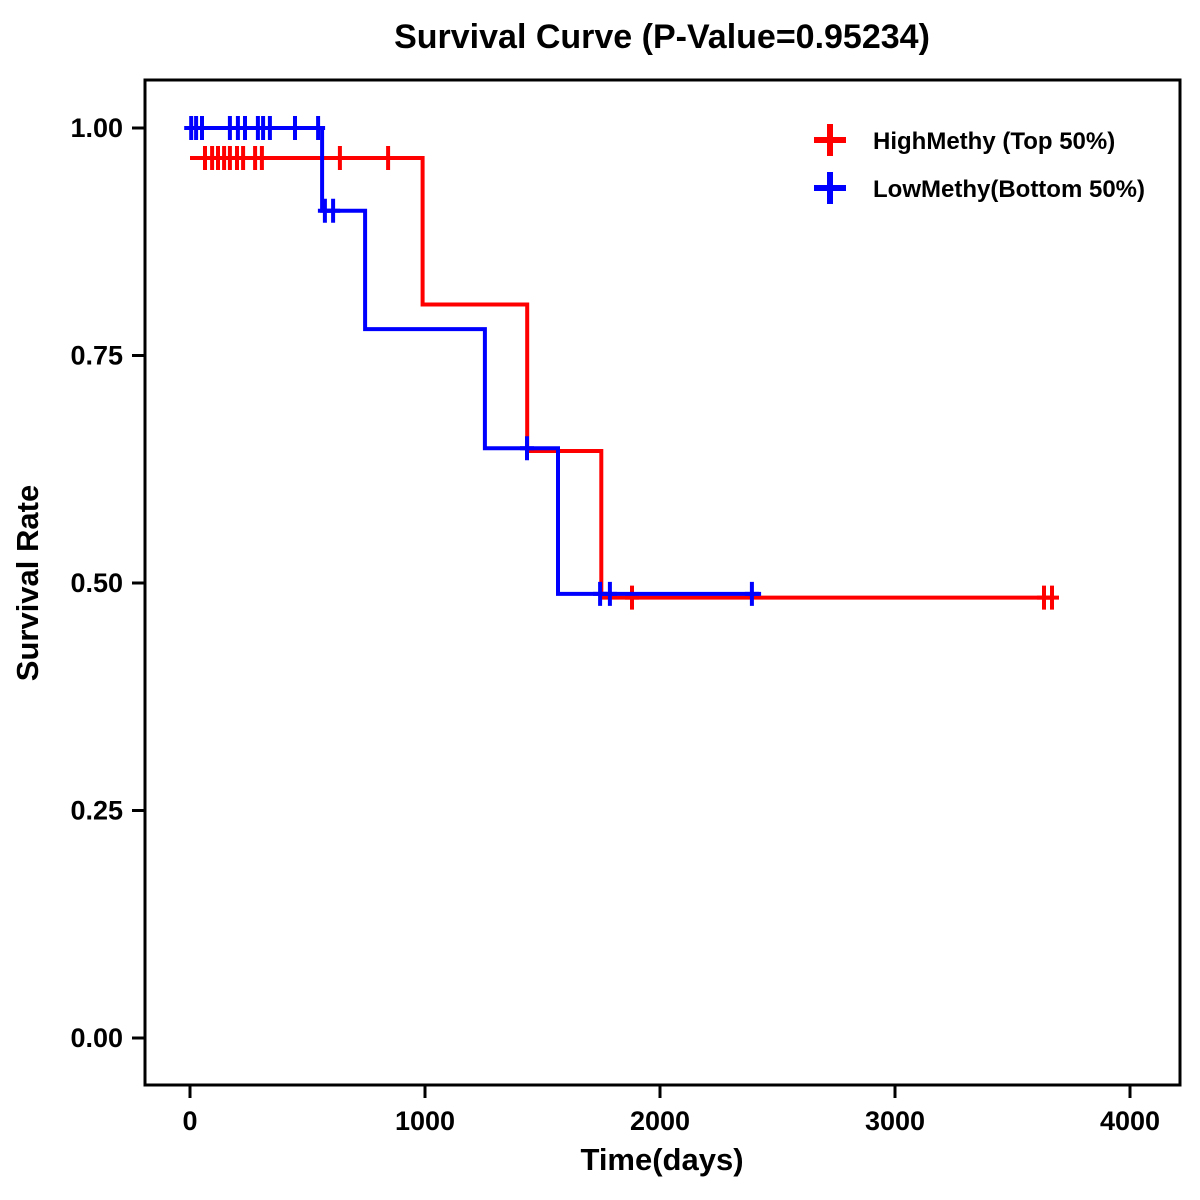  What do you see at coordinates (661, 1159) in the screenshot?
I see `x-axis-label: Time(days)` at bounding box center [661, 1159].